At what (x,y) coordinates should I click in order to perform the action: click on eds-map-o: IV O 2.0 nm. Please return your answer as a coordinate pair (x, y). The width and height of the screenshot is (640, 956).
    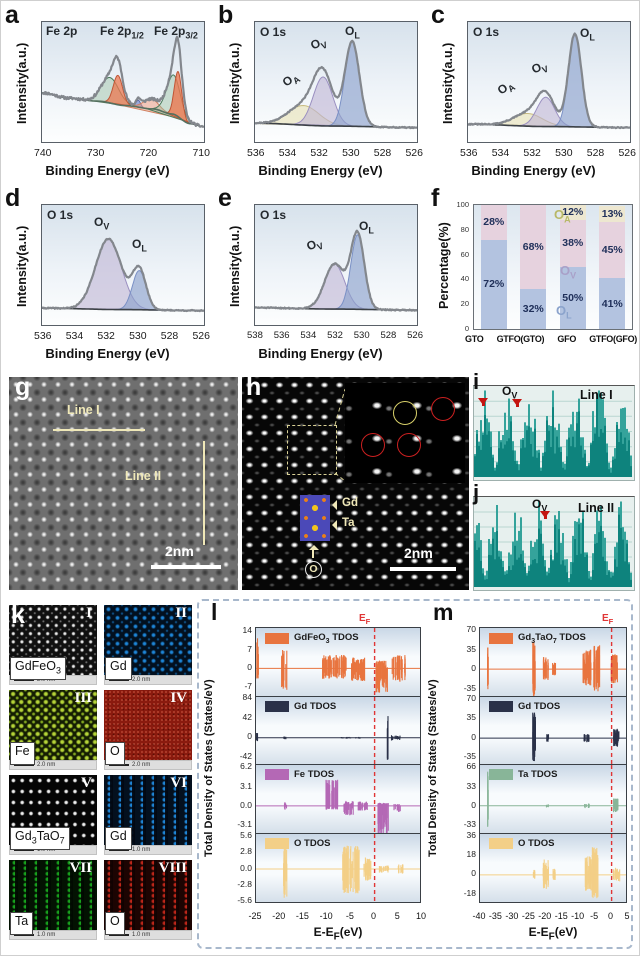
    Looking at the image, I should click on (148, 730).